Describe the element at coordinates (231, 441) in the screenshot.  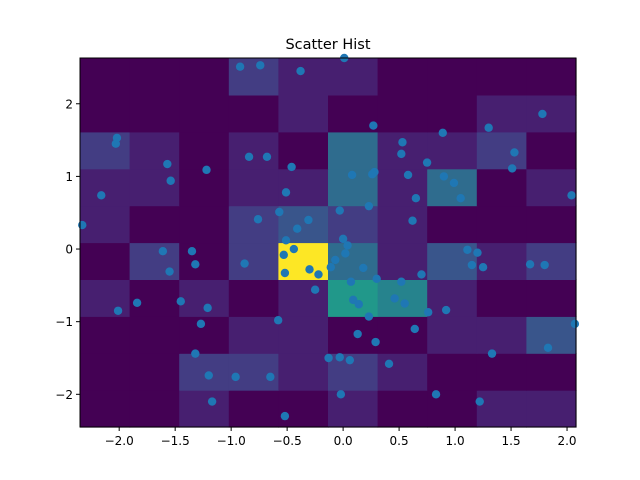
I see `x-tick-label: −1.0` at that location.